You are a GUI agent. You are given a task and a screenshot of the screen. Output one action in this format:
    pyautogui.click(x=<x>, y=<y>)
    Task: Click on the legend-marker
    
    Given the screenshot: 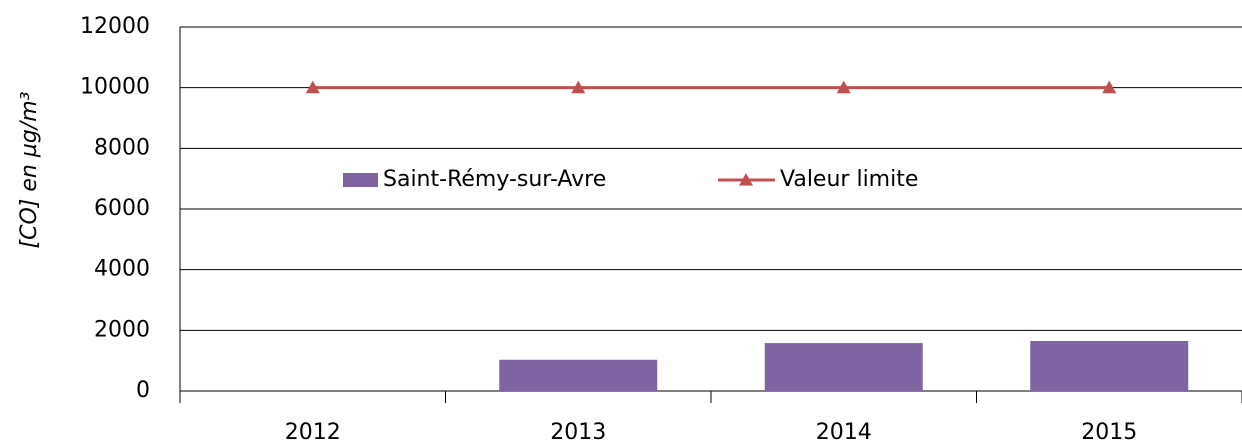 What is the action you would take?
    pyautogui.click(x=746, y=179)
    